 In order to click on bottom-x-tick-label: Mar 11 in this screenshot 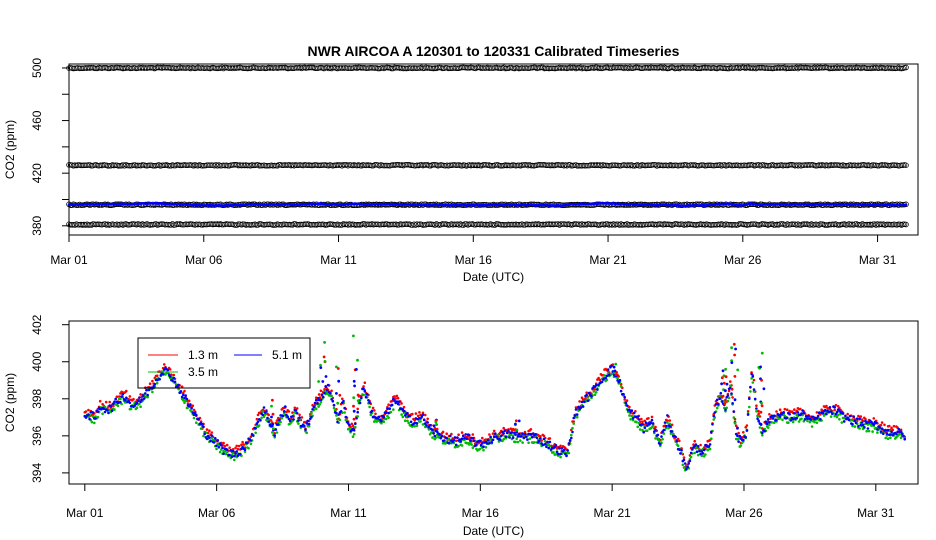, I will do `click(348, 513)`.